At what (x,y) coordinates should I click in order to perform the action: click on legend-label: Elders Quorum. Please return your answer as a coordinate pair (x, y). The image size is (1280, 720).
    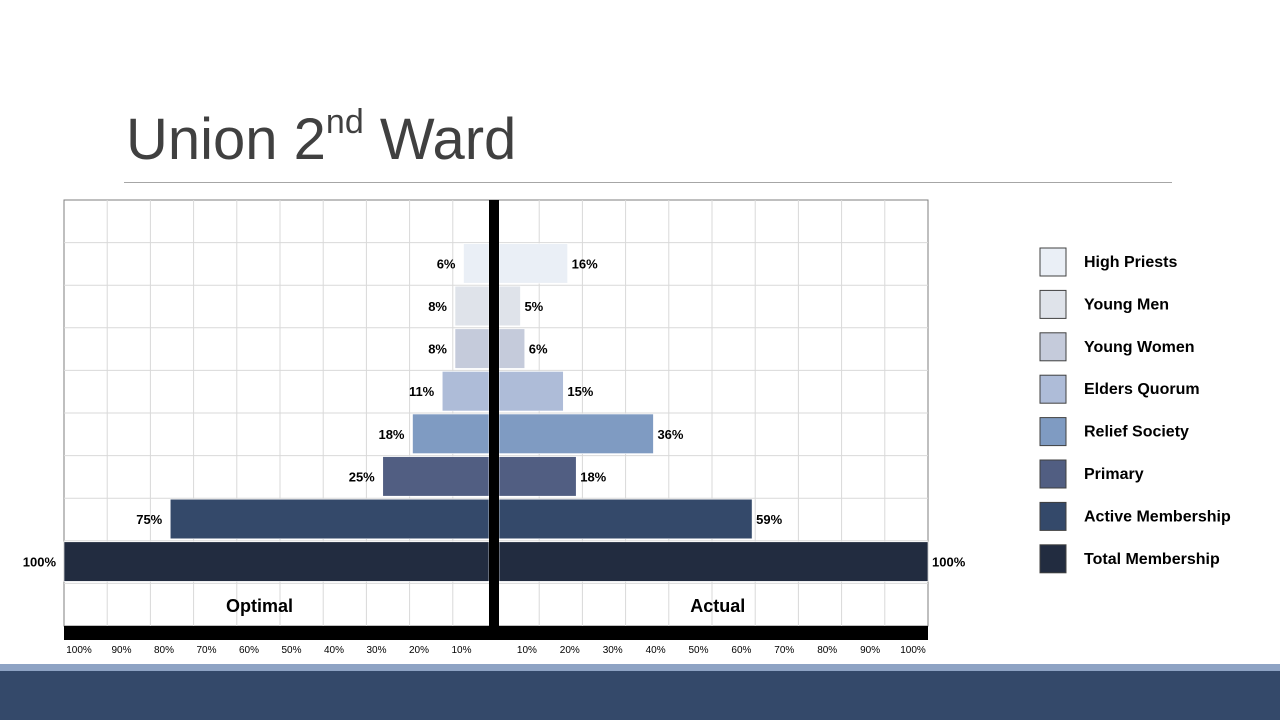
    Looking at the image, I should click on (1142, 389).